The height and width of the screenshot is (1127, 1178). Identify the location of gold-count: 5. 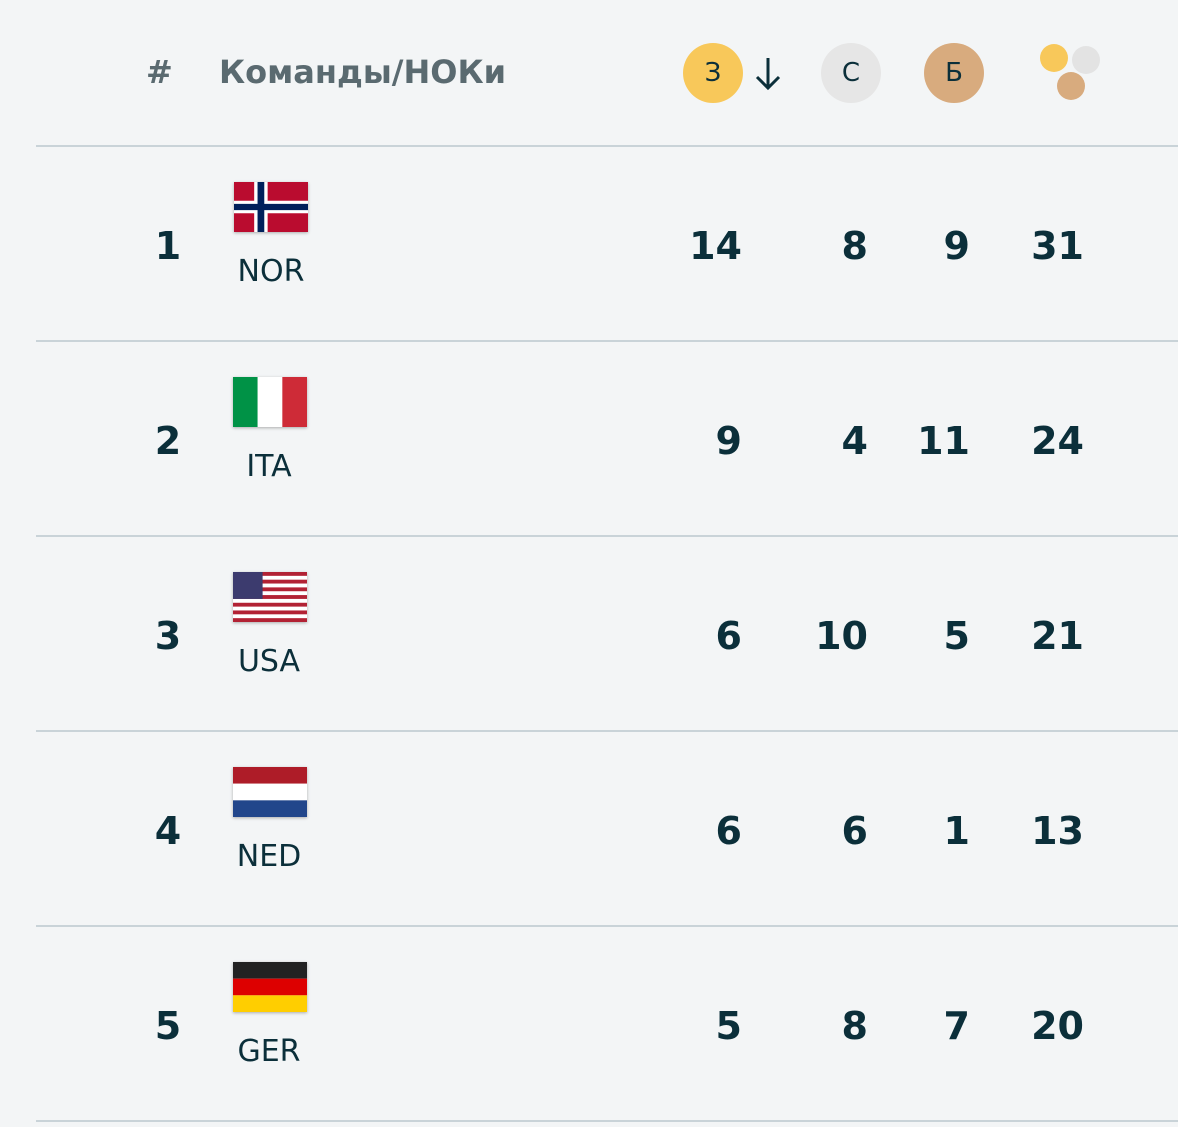
(728, 1026).